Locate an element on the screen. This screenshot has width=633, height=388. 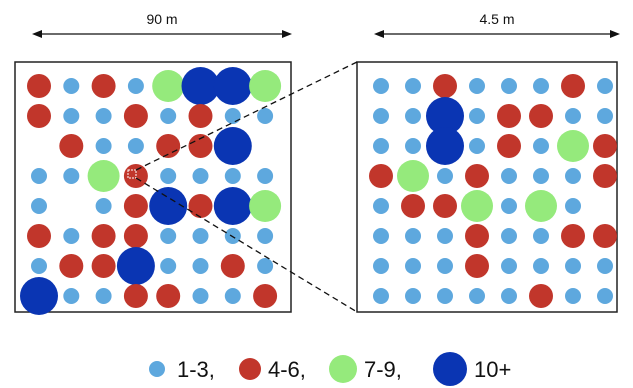
legend-label-4-6: 4-6, is located at coordinates (287, 369).